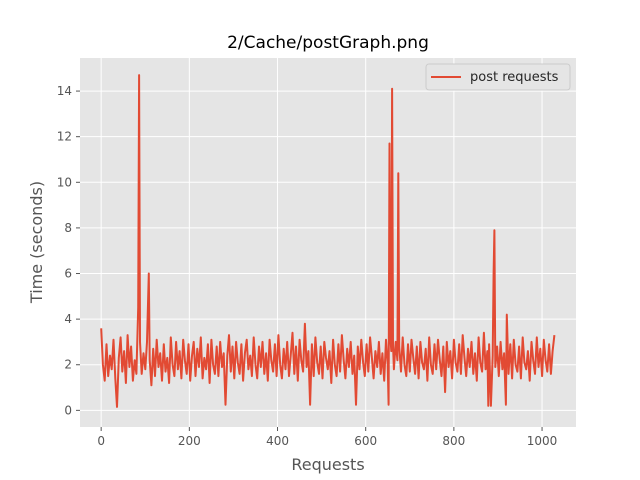 The image size is (640, 480). What do you see at coordinates (36, 242) in the screenshot?
I see `y-axis-label: Time (seconds)` at bounding box center [36, 242].